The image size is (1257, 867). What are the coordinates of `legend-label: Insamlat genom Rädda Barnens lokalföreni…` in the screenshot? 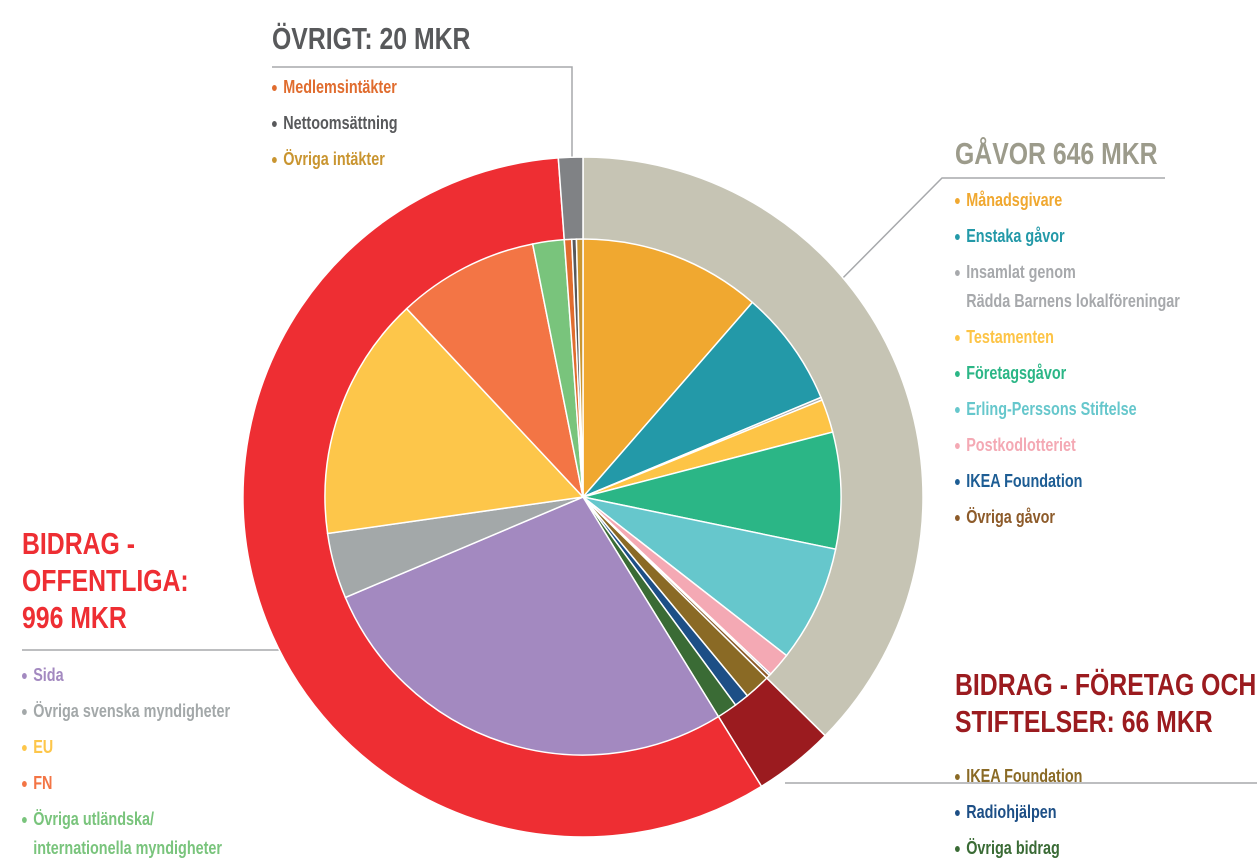 It's located at (1073, 286).